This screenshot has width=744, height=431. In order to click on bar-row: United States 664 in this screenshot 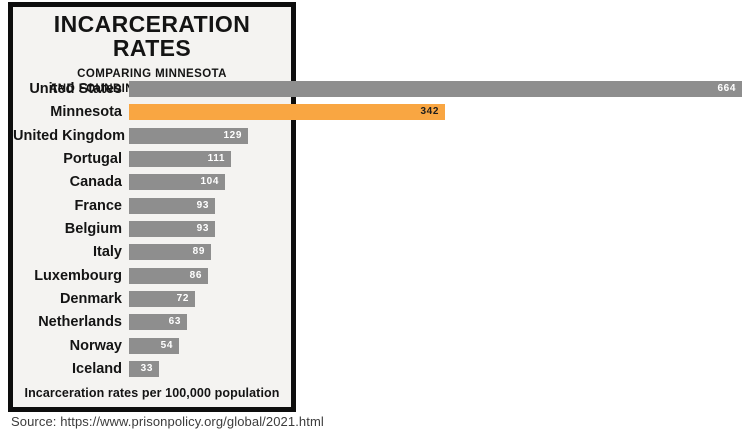, I will do `click(377, 89)`.